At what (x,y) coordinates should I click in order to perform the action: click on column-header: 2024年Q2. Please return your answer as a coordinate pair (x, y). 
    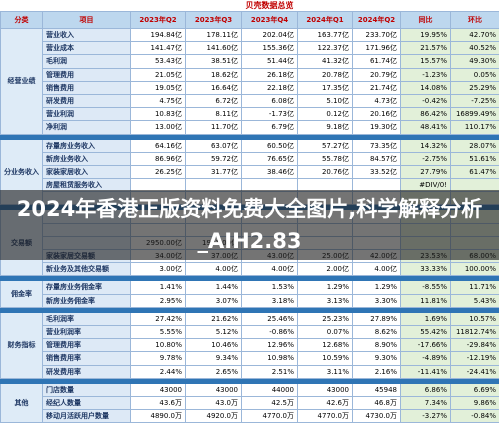
    Looking at the image, I should click on (376, 20).